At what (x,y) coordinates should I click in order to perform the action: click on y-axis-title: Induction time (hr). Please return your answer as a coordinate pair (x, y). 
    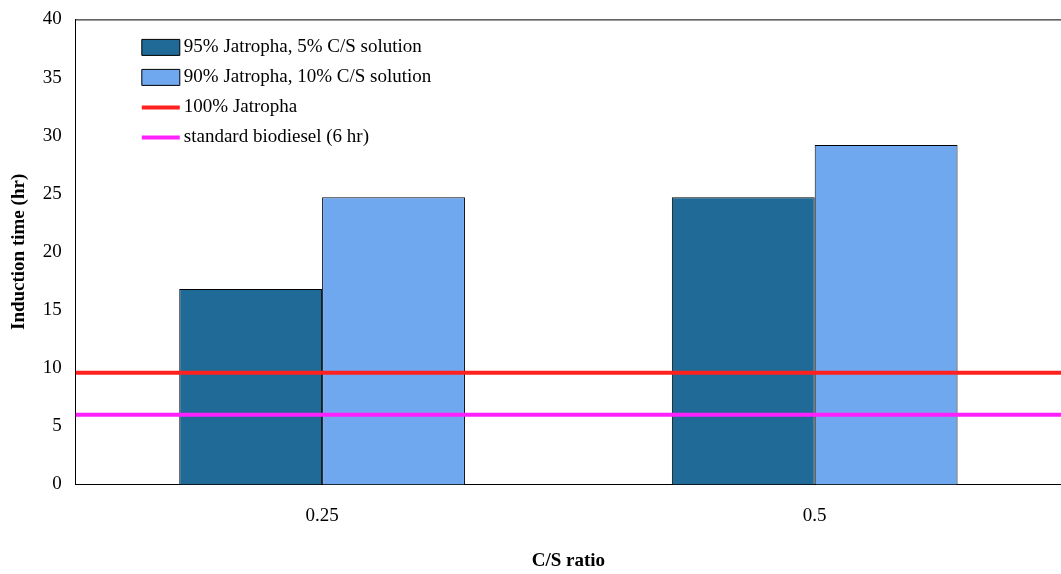
    Looking at the image, I should click on (18, 252).